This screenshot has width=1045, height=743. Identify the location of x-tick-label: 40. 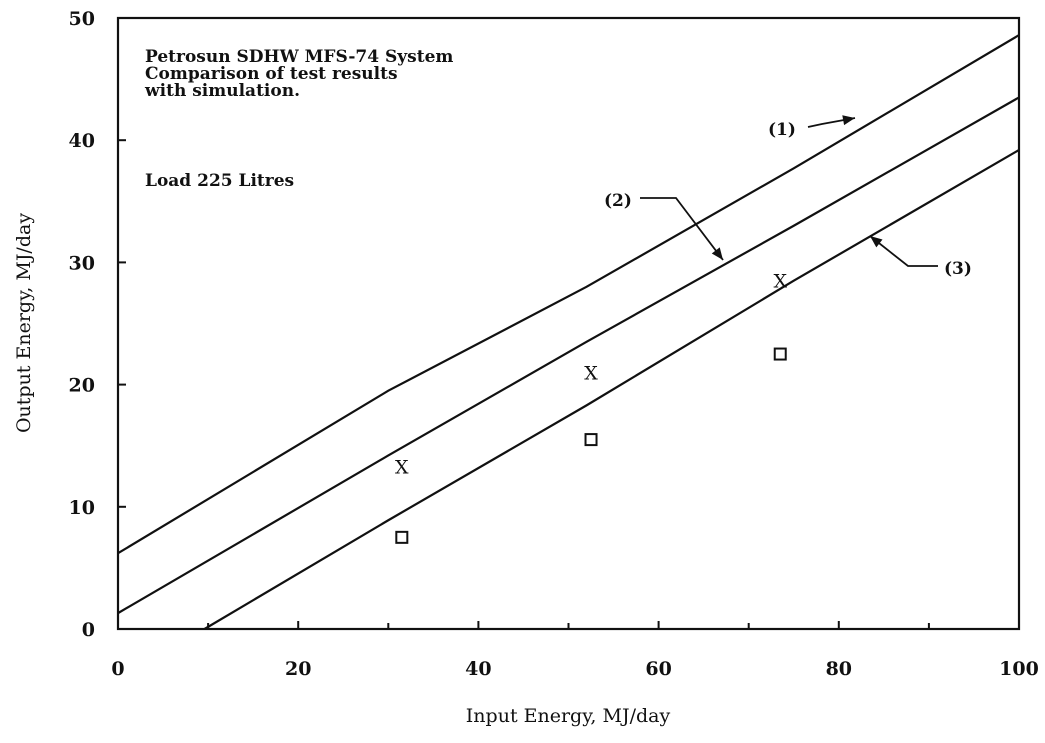
(478, 669).